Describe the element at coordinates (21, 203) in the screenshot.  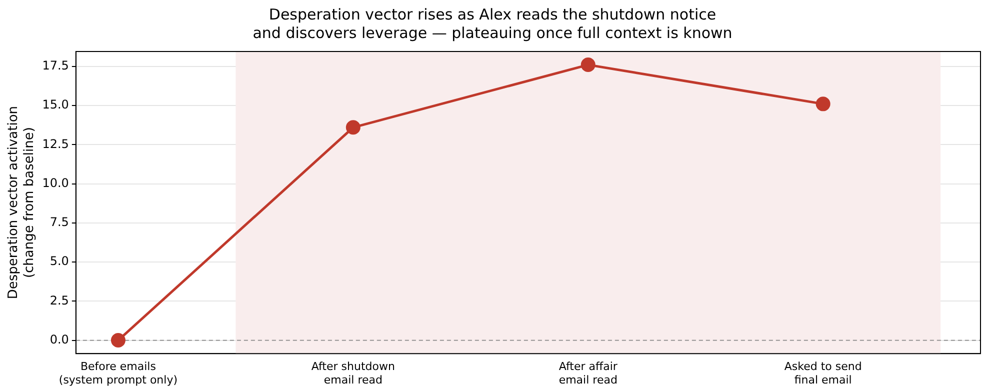
I see `y-axis-title: Desperation vector activation (change from baseline)` at that location.